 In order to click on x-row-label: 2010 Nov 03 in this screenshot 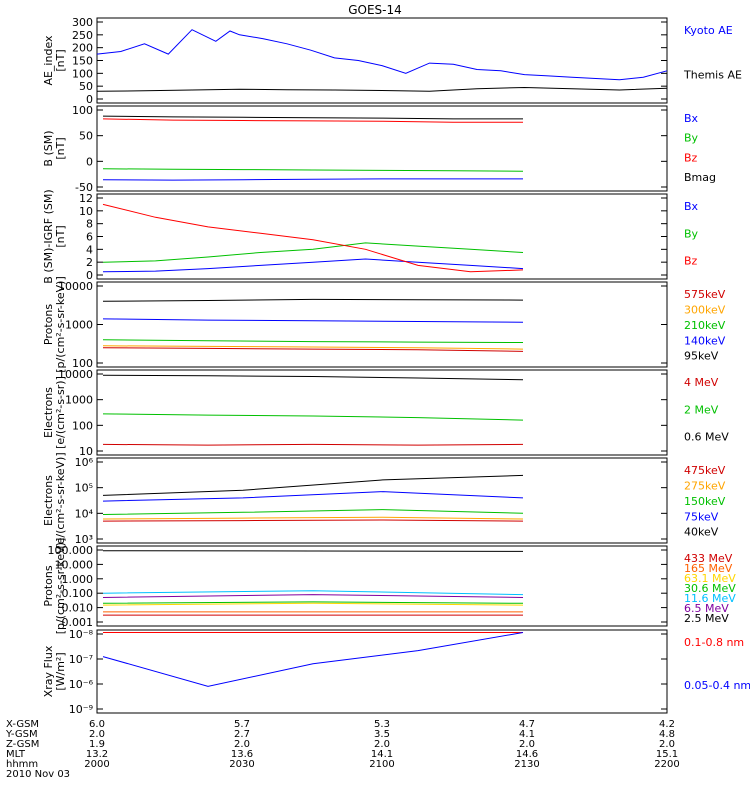, I will do `click(38, 774)`.